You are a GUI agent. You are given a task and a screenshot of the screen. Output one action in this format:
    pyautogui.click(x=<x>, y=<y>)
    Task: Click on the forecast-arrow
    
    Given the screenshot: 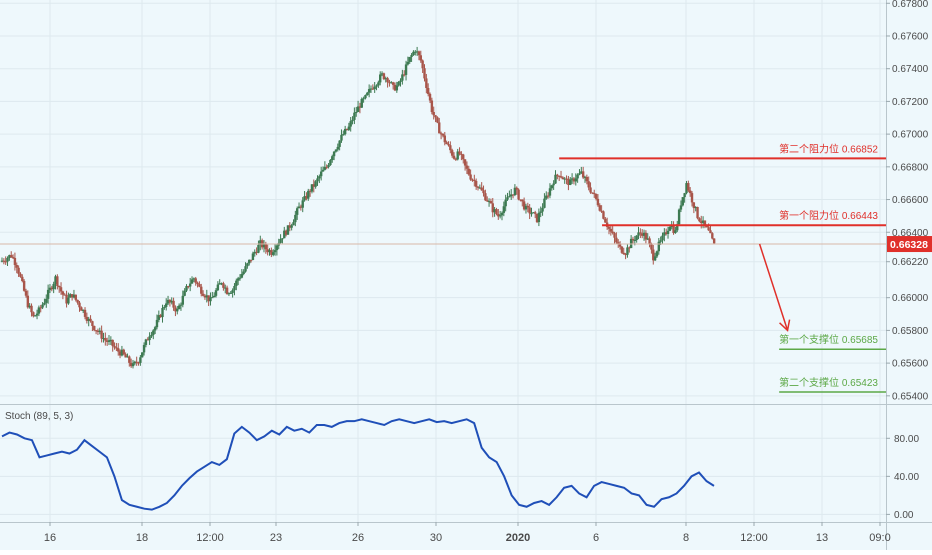 What is the action you would take?
    pyautogui.click(x=774, y=287)
    